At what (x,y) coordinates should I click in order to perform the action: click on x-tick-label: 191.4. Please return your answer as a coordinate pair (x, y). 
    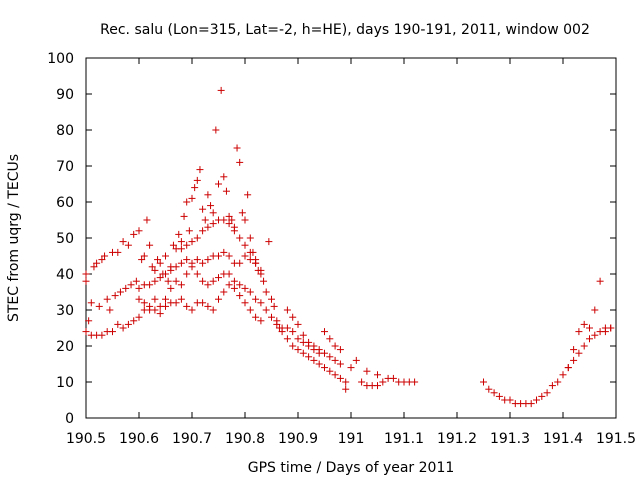
    Looking at the image, I should click on (563, 439).